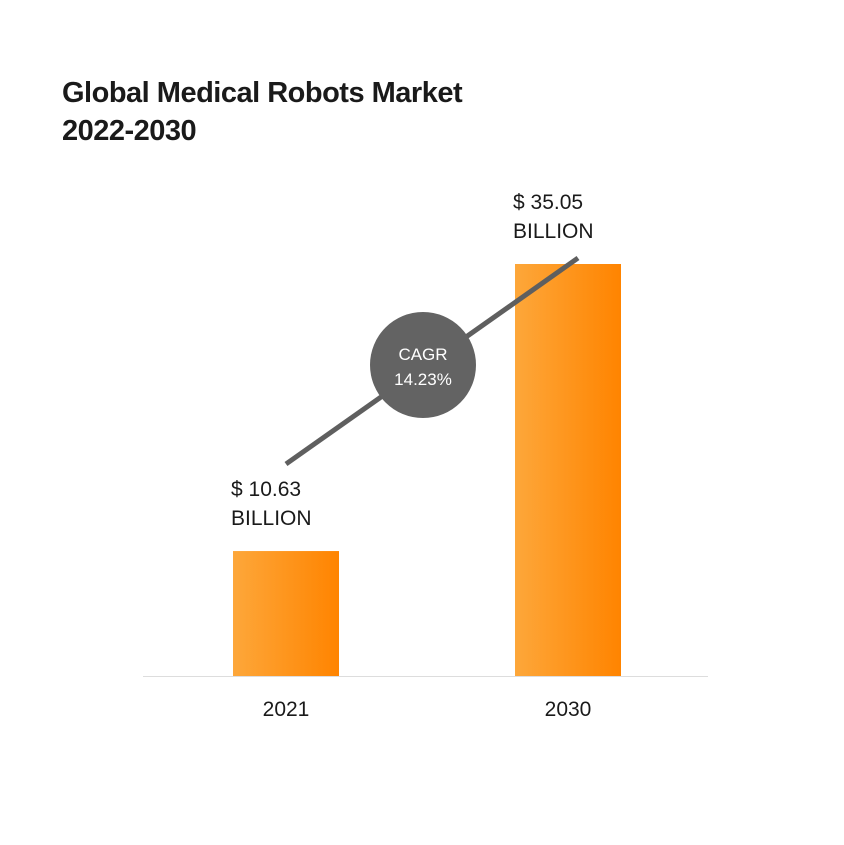  I want to click on chart-title: Global Medical Robots Market 2022-2030, so click(262, 112).